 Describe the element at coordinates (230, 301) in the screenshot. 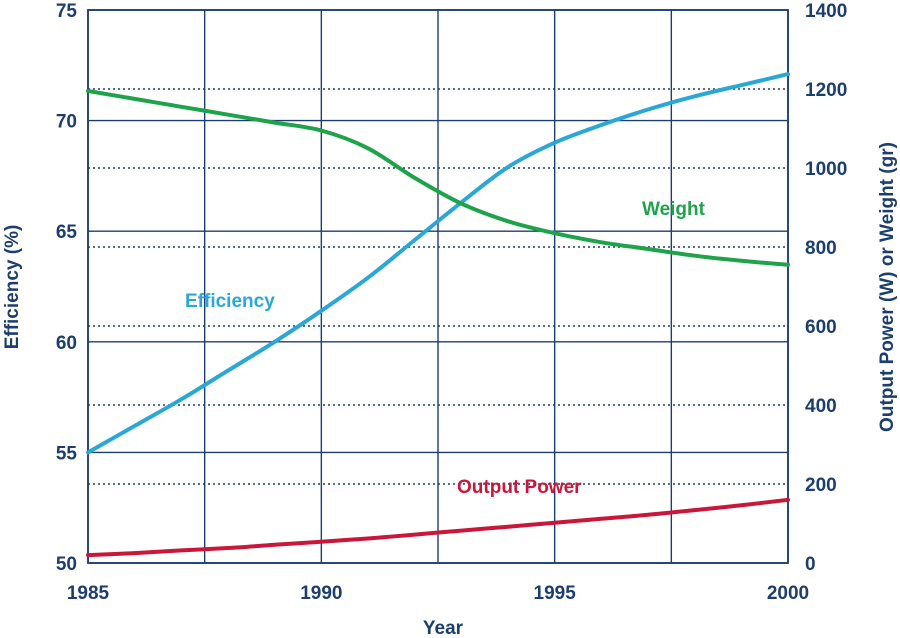

I see `series-label-efficiency: Efficiency` at that location.